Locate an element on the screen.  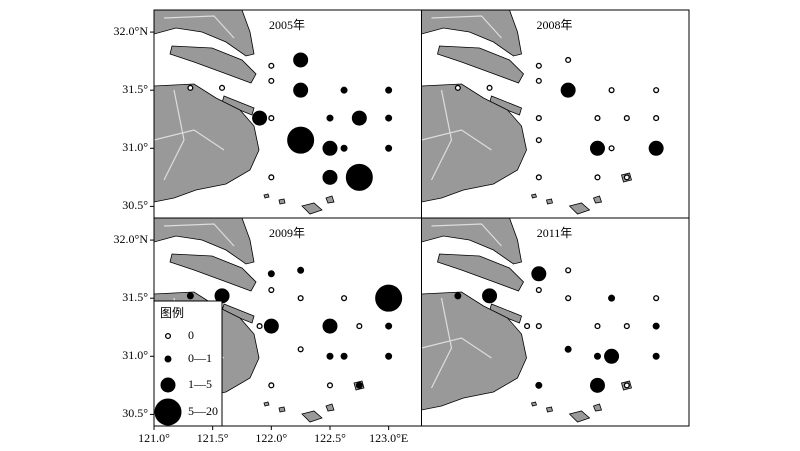
legend: 图例 0 0—1 1—5 5—20 is located at coordinates (188, 363).